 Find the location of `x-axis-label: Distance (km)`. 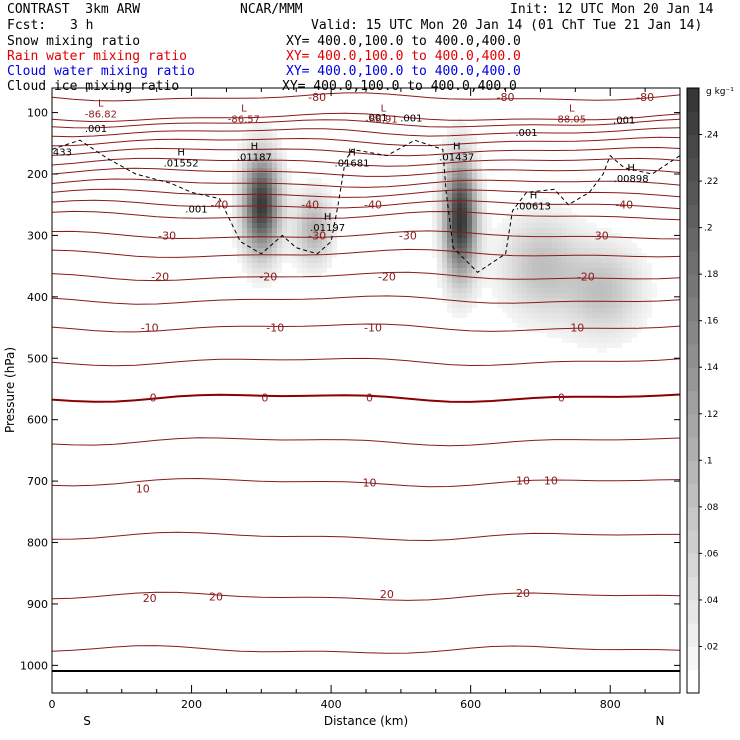

x-axis-label: Distance (km) is located at coordinates (366, 721).